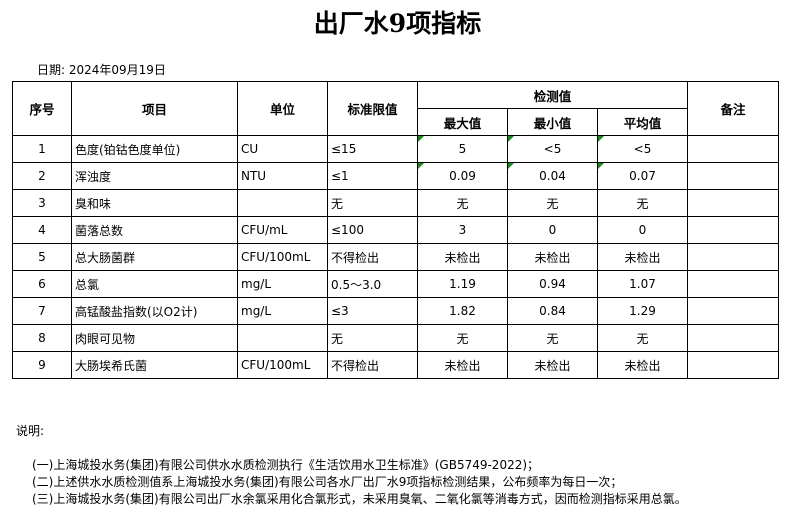 This screenshot has width=795, height=514. Describe the element at coordinates (642, 122) in the screenshot. I see `header-avg: 平均值` at that location.